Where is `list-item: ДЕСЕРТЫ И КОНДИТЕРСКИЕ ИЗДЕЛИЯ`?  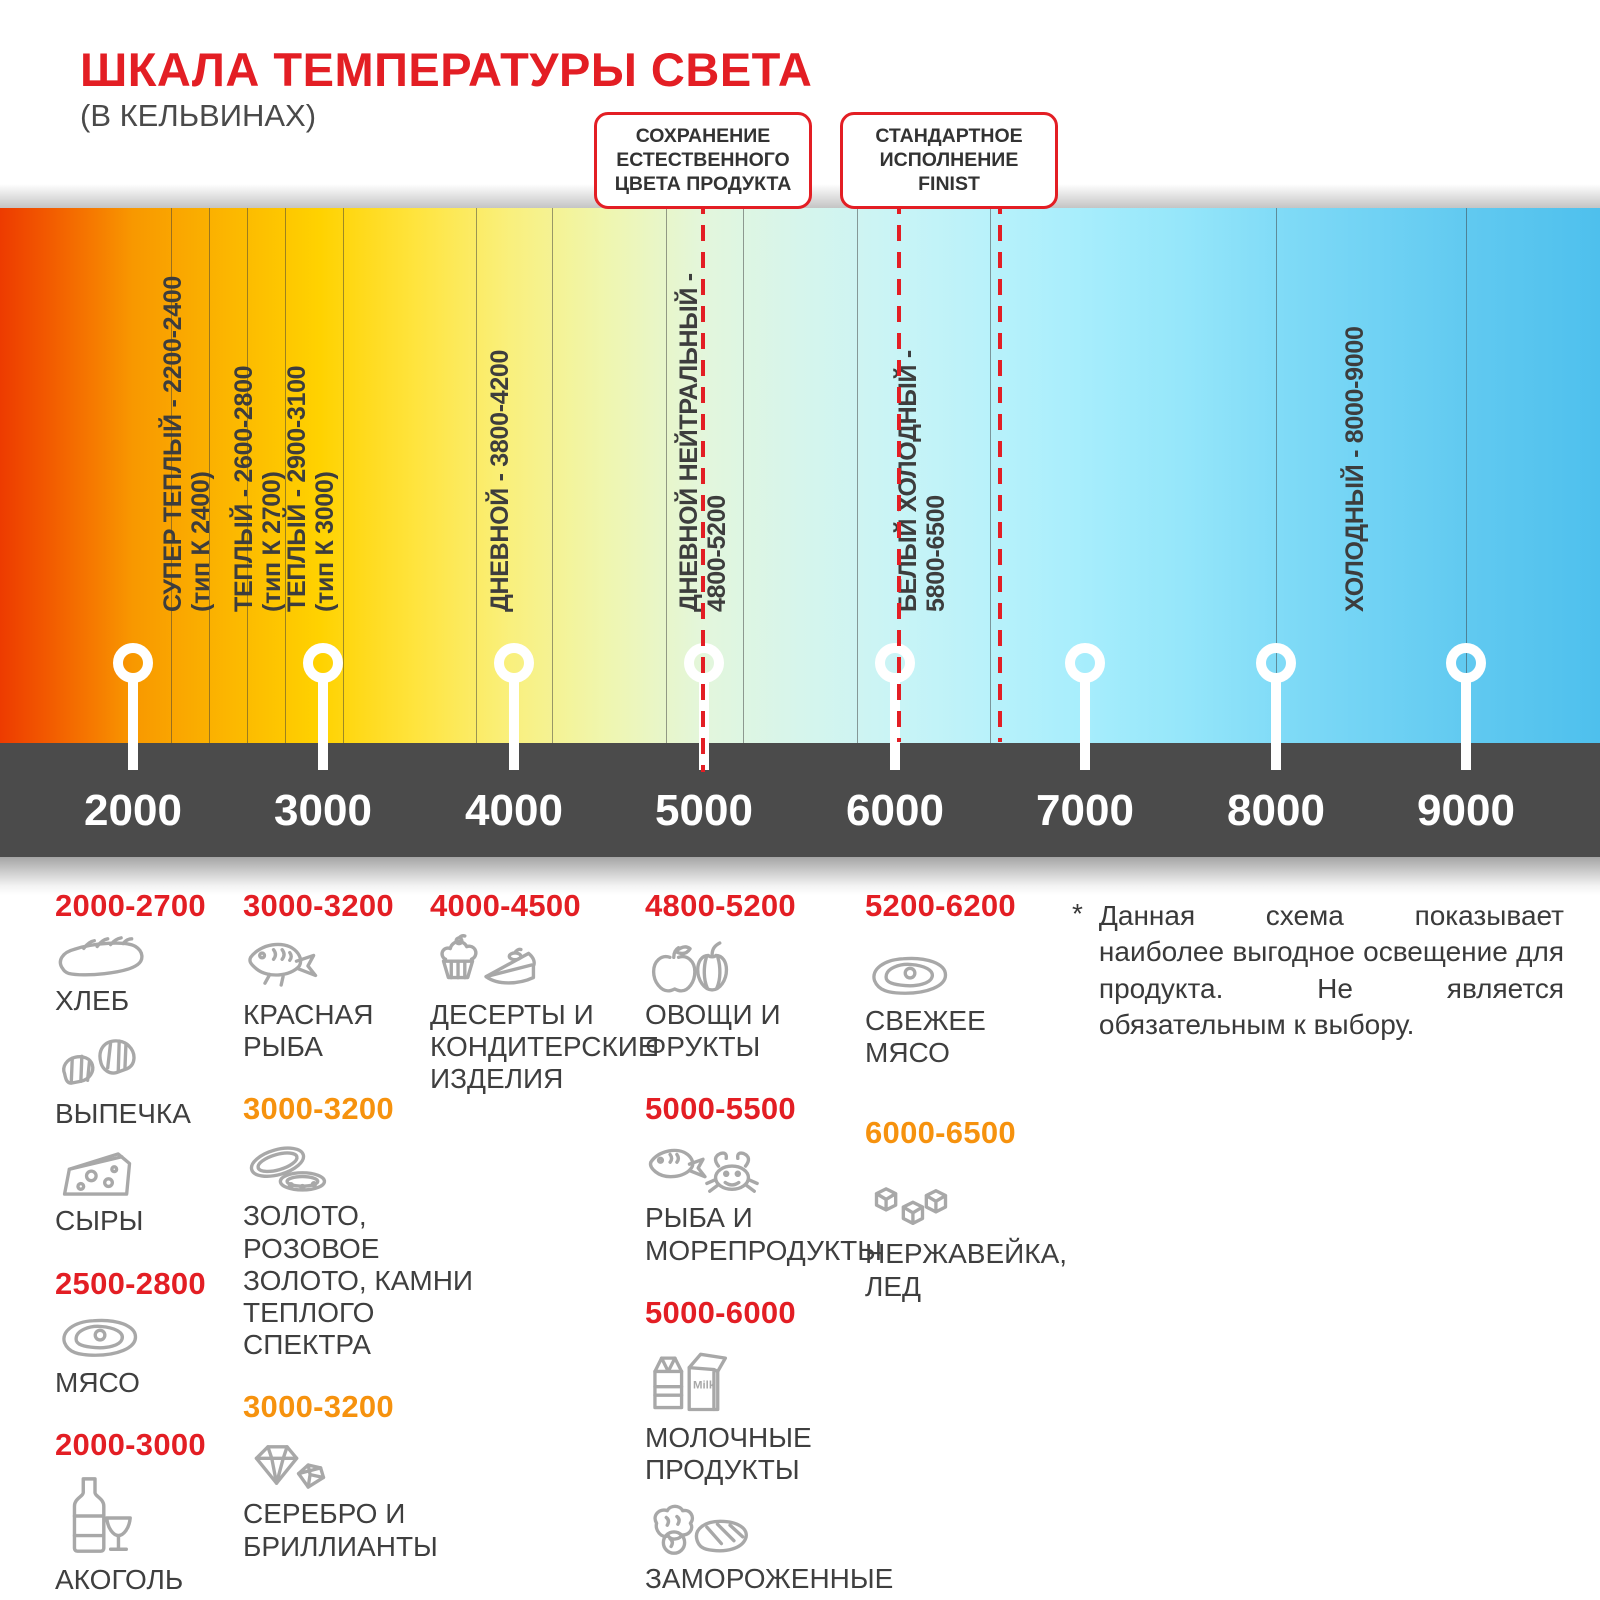 list-item: ДЕСЕРТЫ И КОНДИТЕРСКИЕ ИЗДЕЛИЯ is located at coordinates (543, 1015).